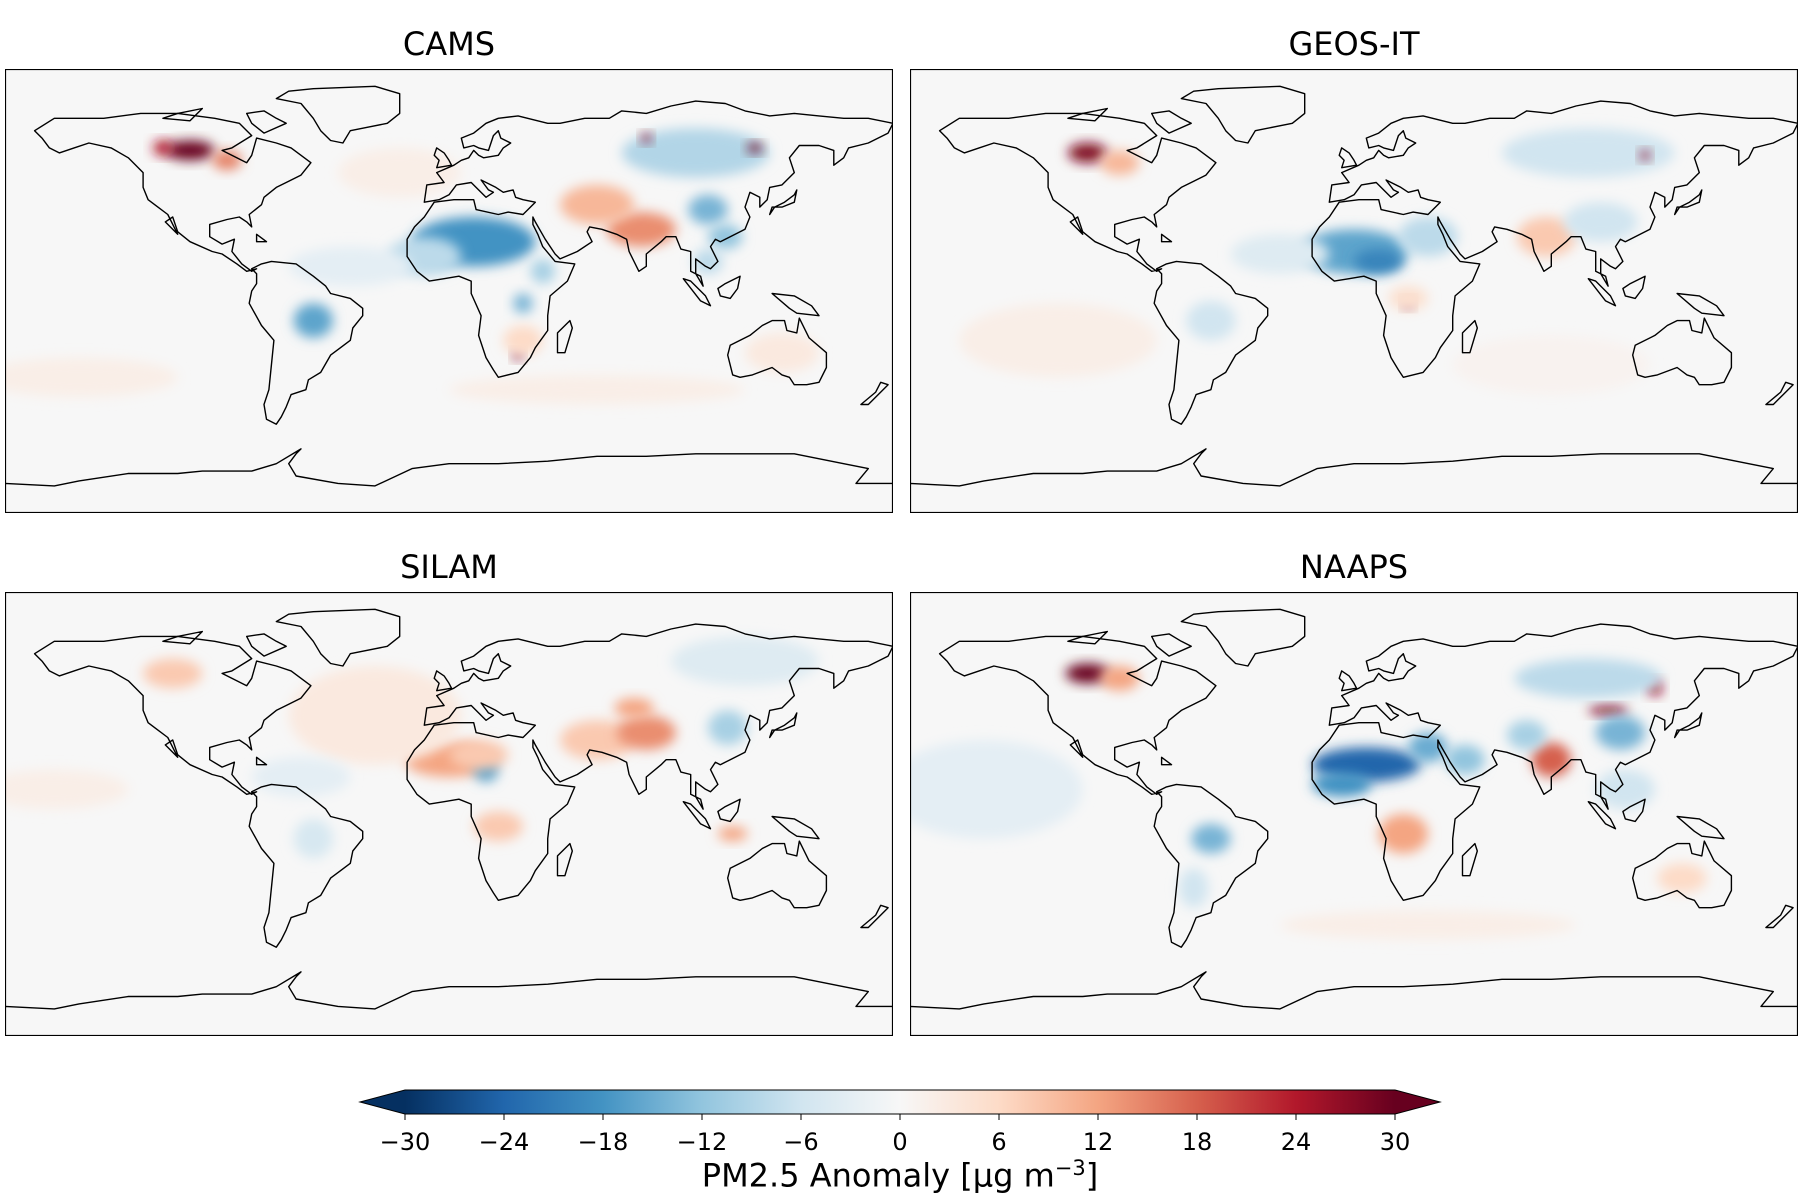 Image resolution: width=1800 pixels, height=1200 pixels. I want to click on colorbar-gradient, so click(900, 1102).